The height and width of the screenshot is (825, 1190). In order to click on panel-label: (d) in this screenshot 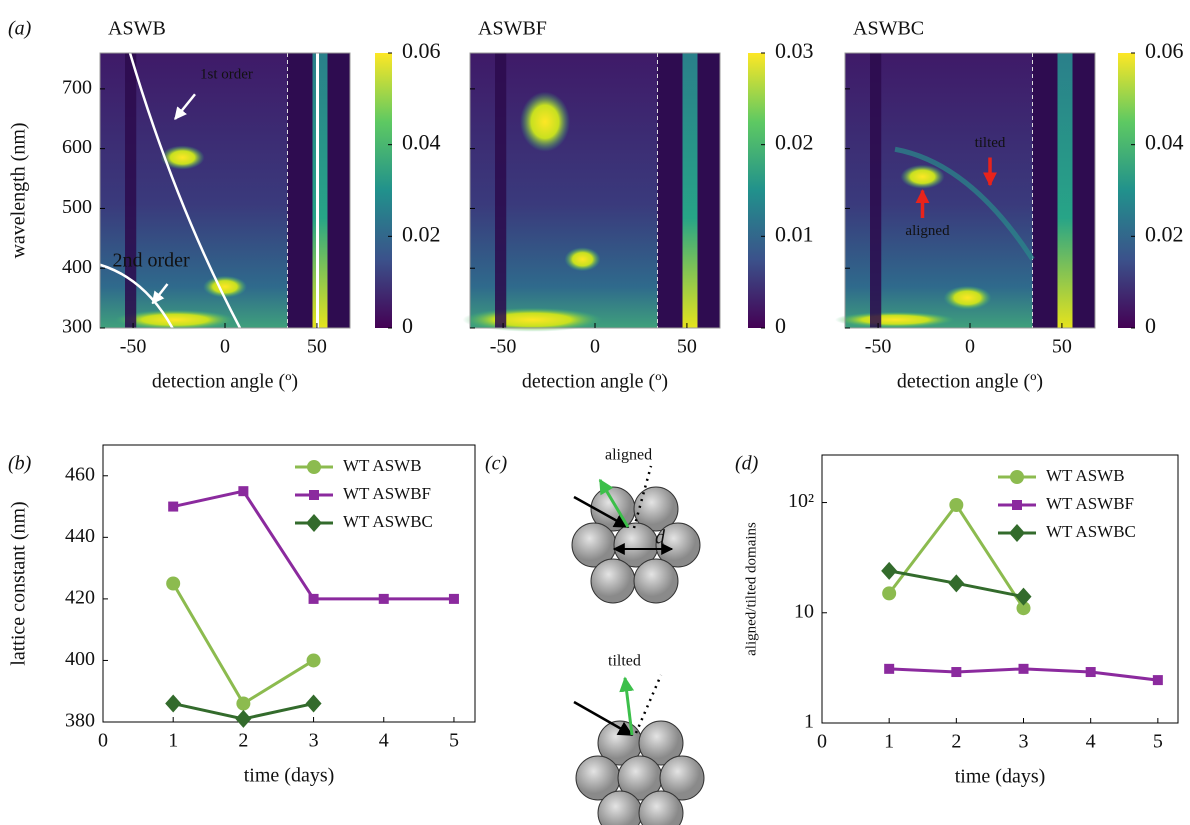, I will do `click(747, 464)`.